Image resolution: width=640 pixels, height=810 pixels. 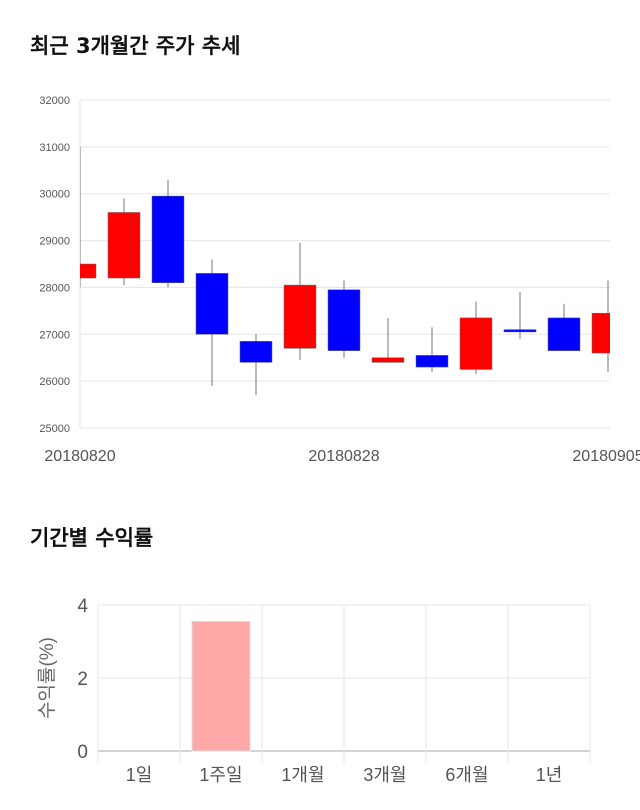 What do you see at coordinates (54, 429) in the screenshot?
I see `y-tick-label: 25000` at bounding box center [54, 429].